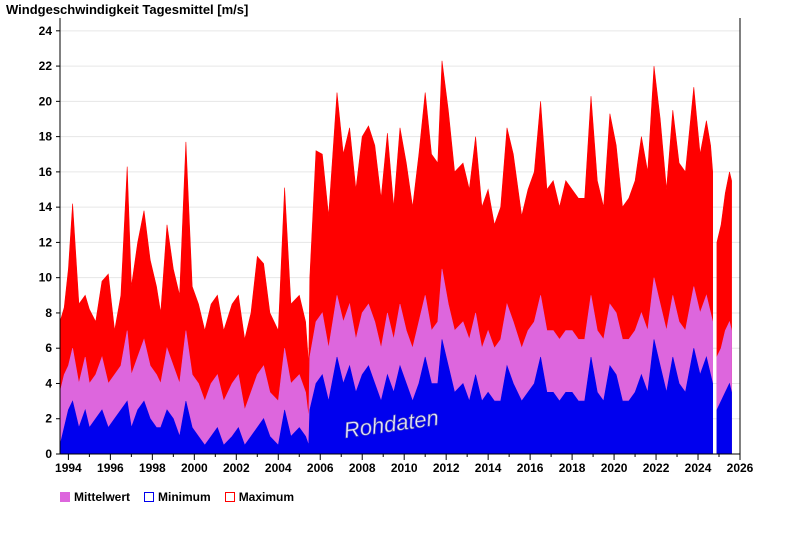 The width and height of the screenshot is (800, 550). I want to click on x-tick-label-2010: 2010, so click(404, 468).